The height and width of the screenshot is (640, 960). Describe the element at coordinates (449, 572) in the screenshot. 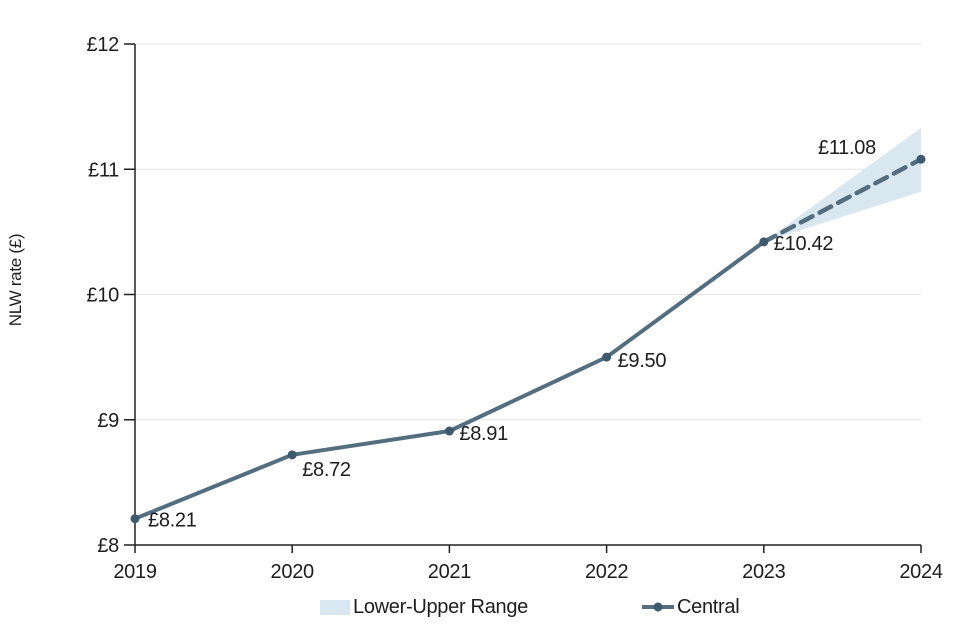

I see `x-tick-label: 2021` at that location.